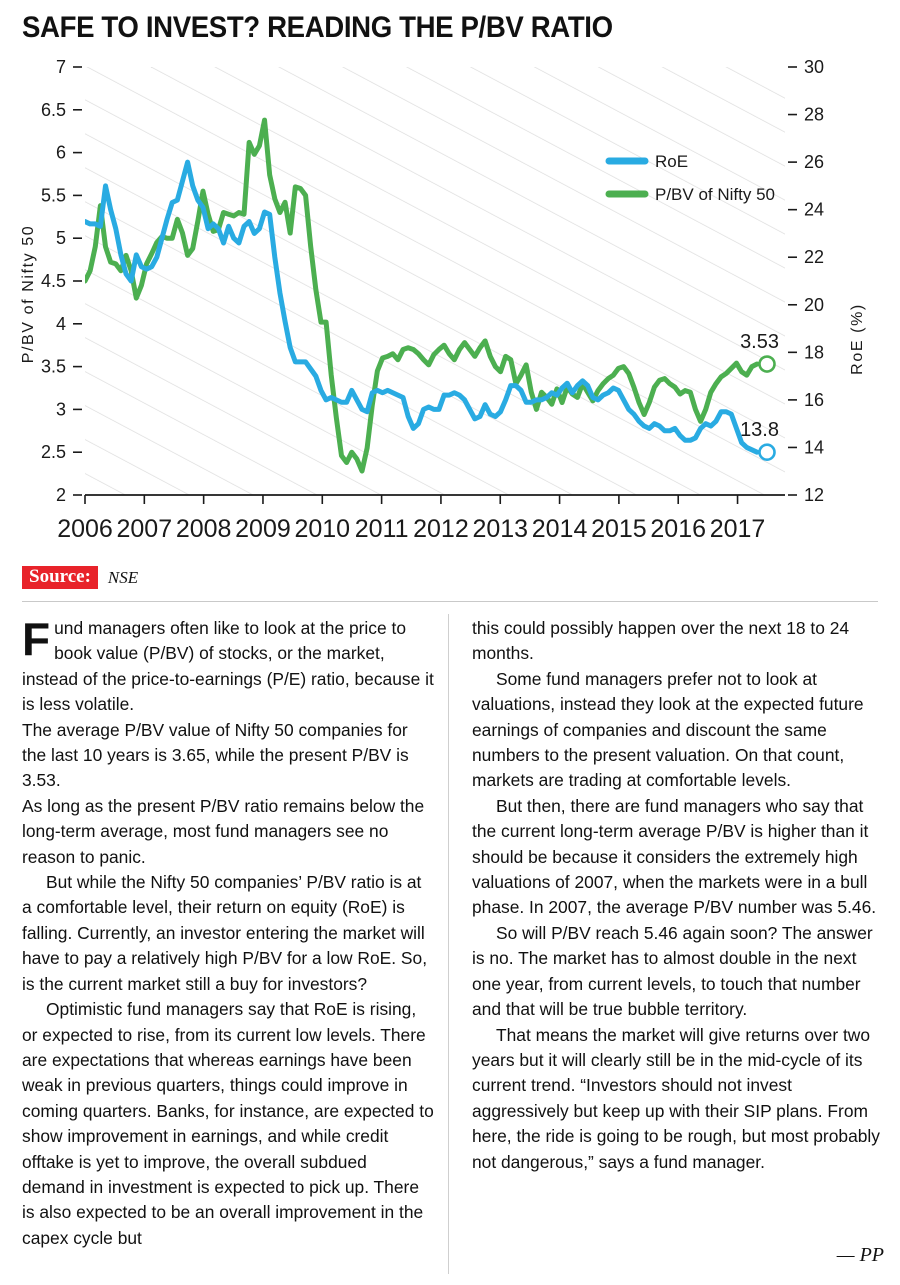  What do you see at coordinates (204, 529) in the screenshot?
I see `x-axis-tick-label: 2008` at bounding box center [204, 529].